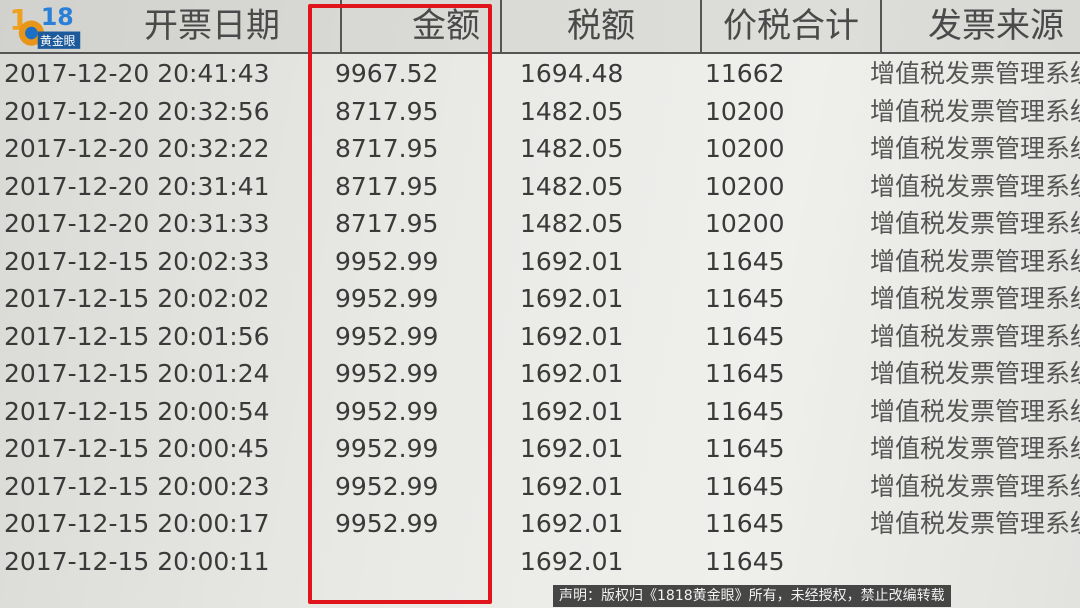 This screenshot has height=608, width=1080. I want to click on date-cell: 2017-12-15 20:00:23, so click(137, 486).